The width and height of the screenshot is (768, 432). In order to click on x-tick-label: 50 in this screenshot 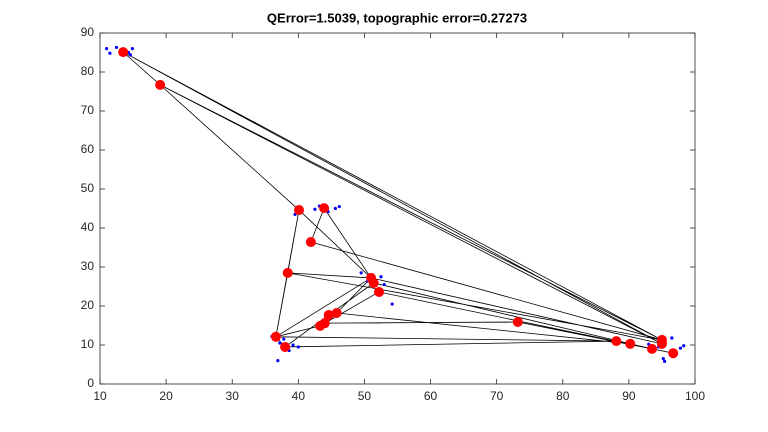, I will do `click(365, 396)`.